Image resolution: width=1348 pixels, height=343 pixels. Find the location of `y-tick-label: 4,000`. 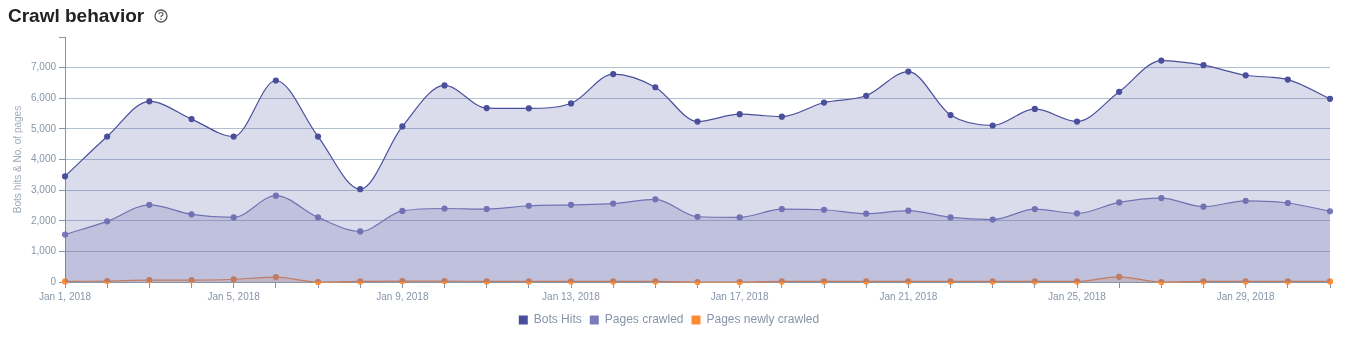

y-tick-label: 4,000 is located at coordinates (43, 159).